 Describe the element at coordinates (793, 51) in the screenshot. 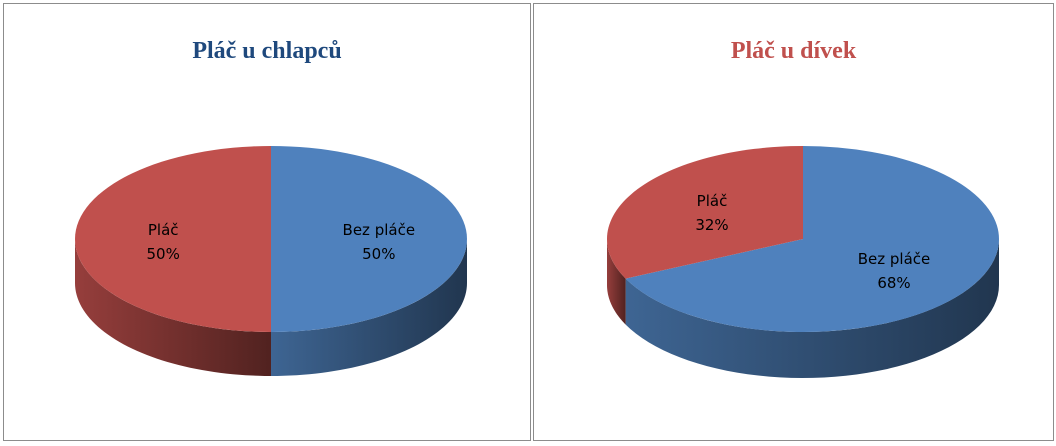

I see `chart-title: Pláč u dívek` at that location.